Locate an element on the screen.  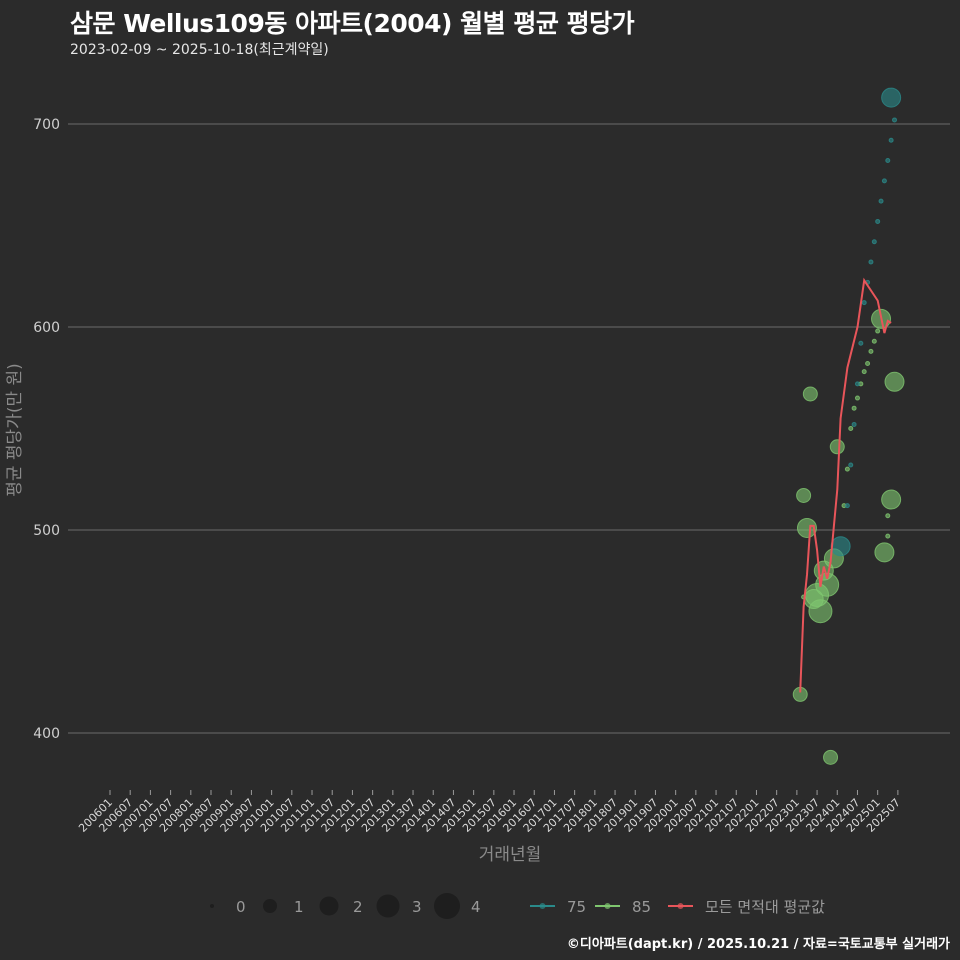
y-tick-label: 400 is located at coordinates (46, 734).